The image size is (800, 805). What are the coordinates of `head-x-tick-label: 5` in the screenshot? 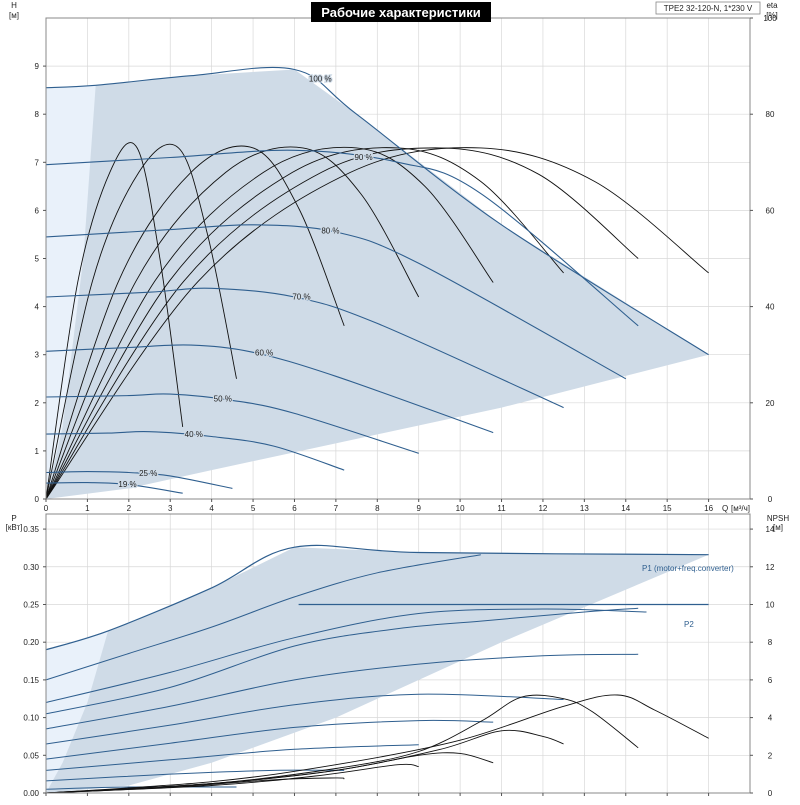 It's located at (253, 508).